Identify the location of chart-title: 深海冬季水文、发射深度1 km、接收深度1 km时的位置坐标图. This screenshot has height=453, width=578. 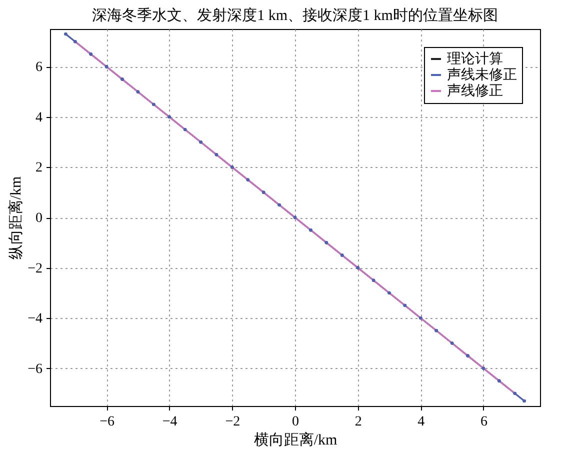
(295, 15).